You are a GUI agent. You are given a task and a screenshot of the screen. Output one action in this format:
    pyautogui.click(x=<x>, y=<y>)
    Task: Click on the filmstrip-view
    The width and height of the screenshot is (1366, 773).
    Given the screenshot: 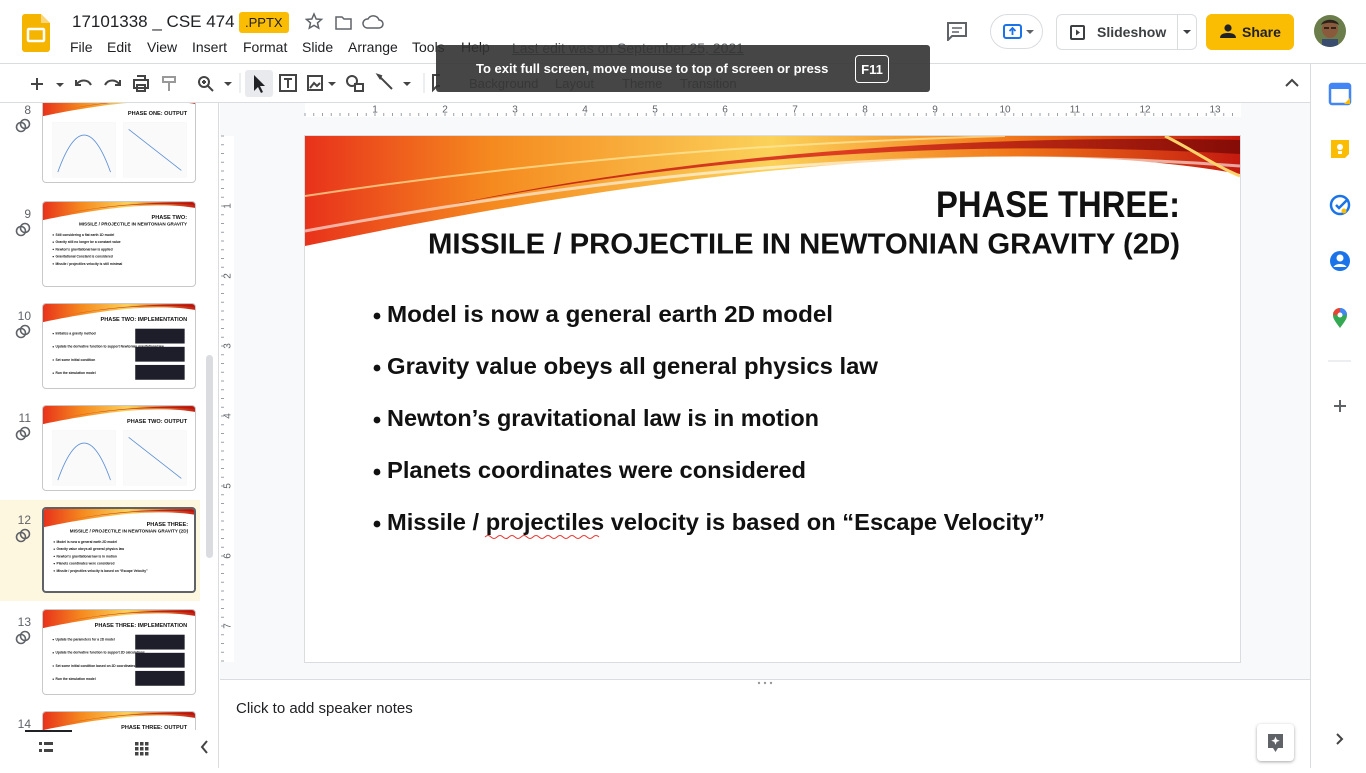 What is the action you would take?
    pyautogui.click(x=46, y=747)
    